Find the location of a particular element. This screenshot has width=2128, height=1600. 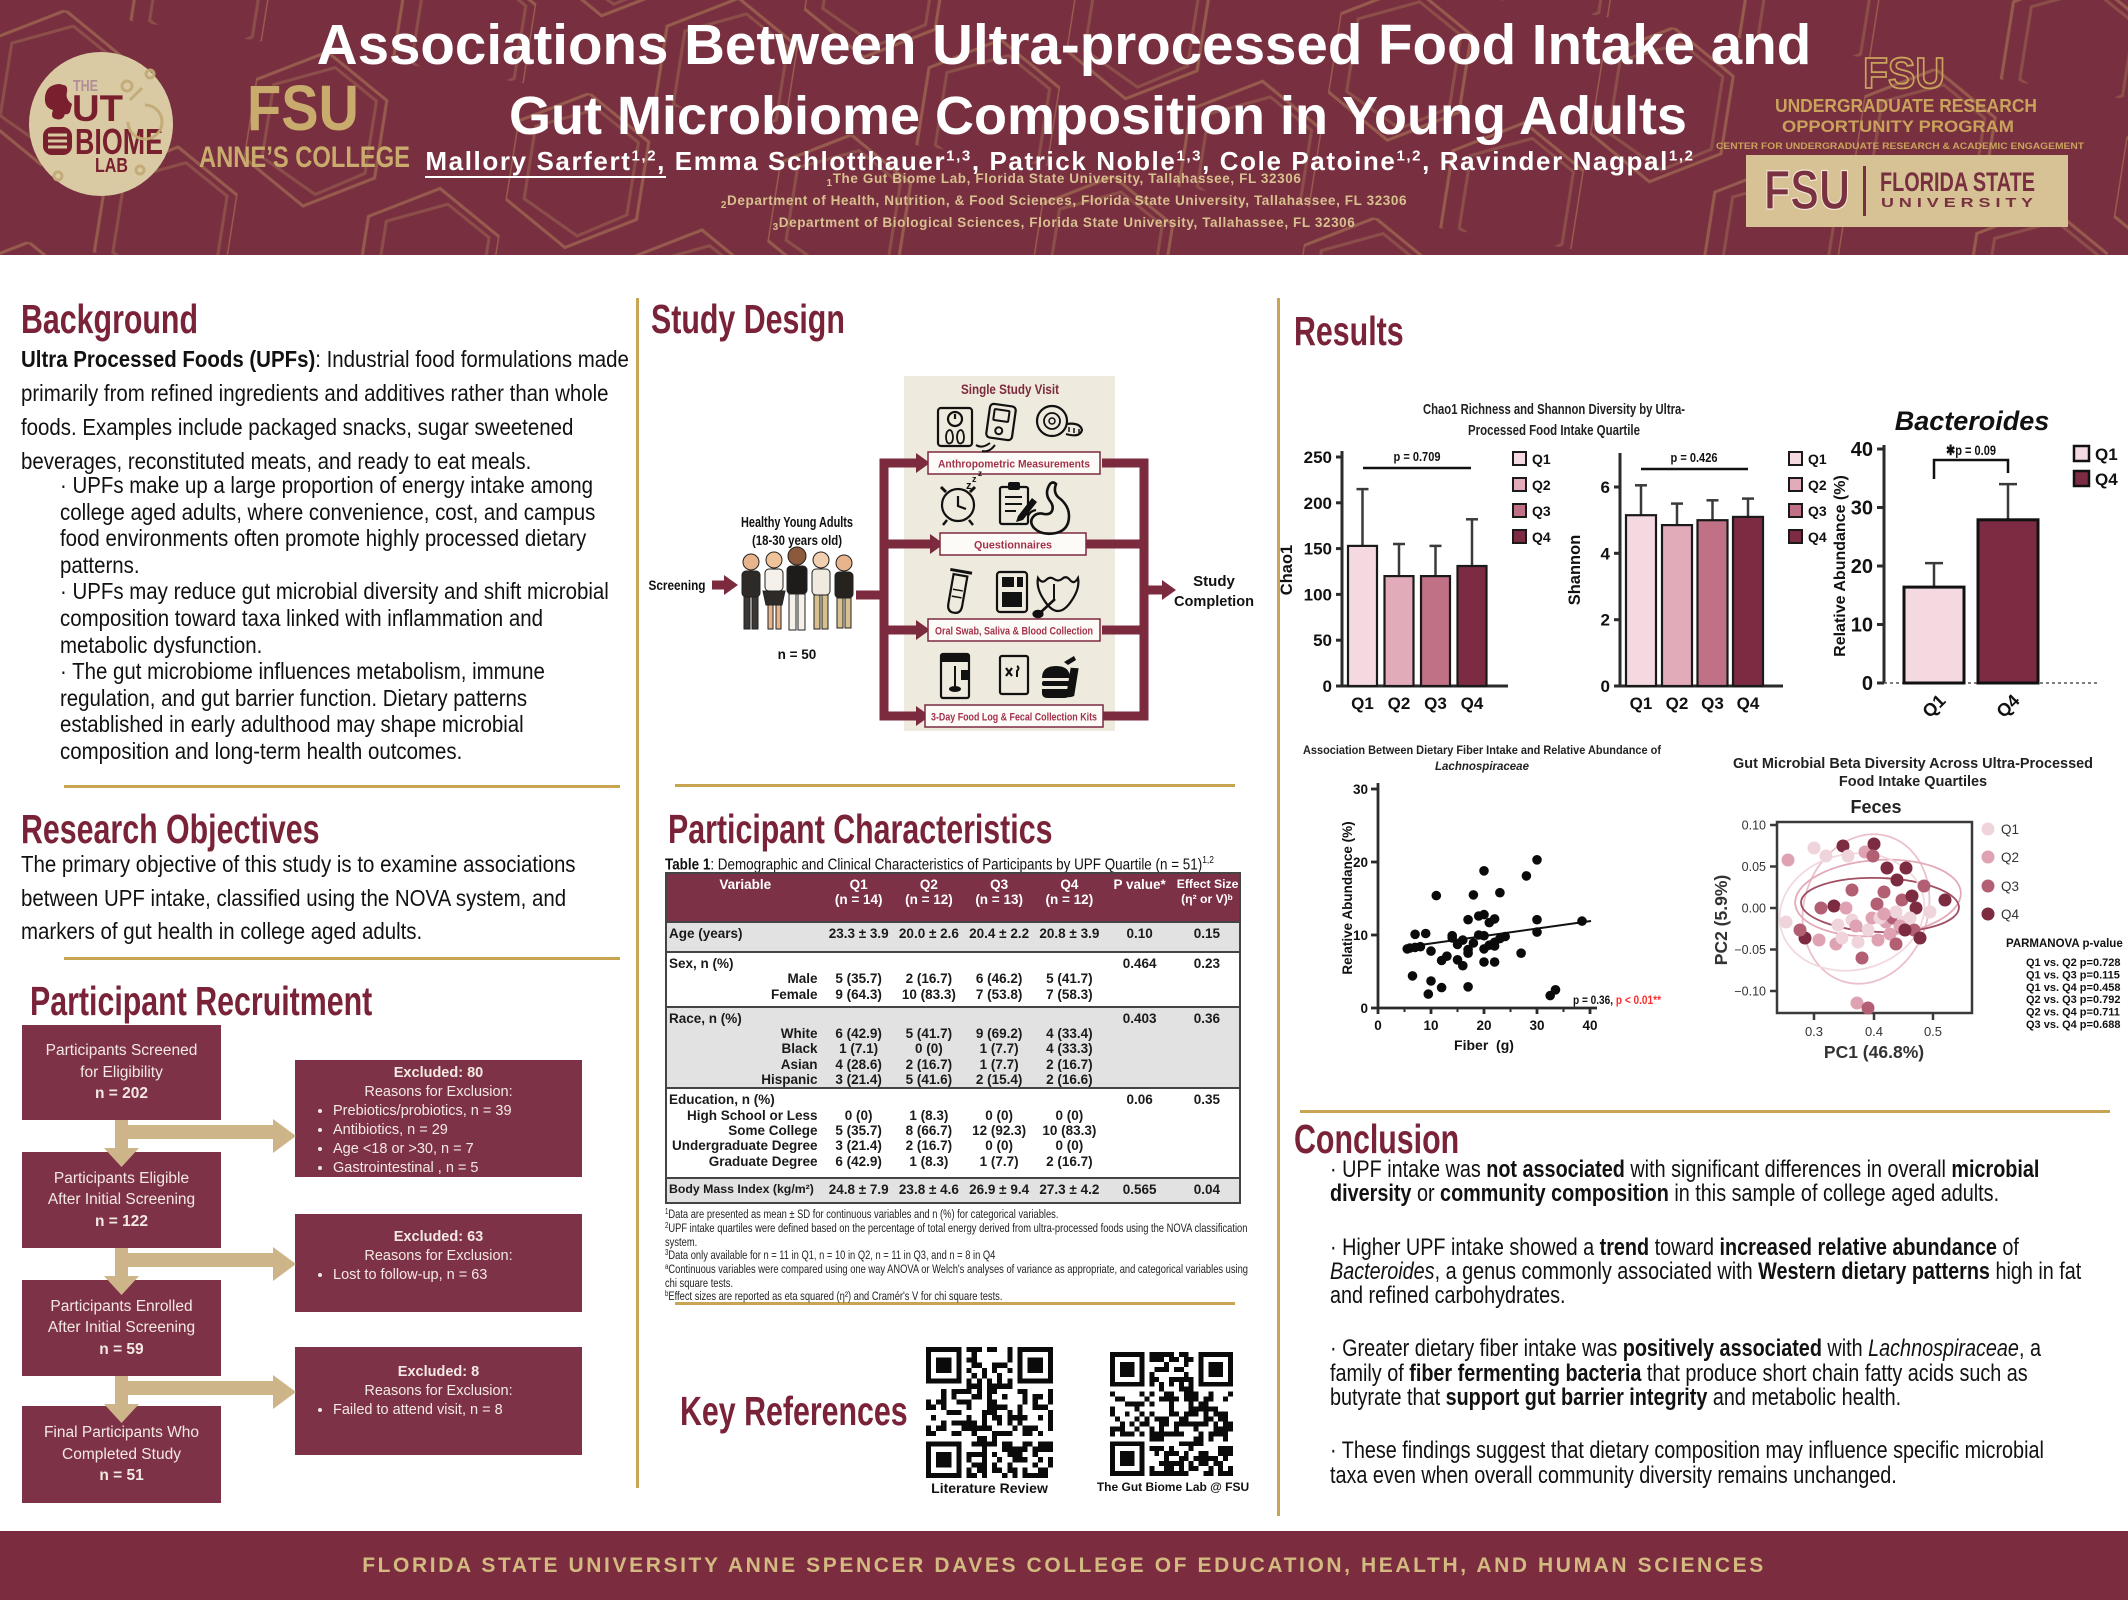

svg-text: Q2 vs. Q4 p=0.711 is located at coordinates (2073, 1013).